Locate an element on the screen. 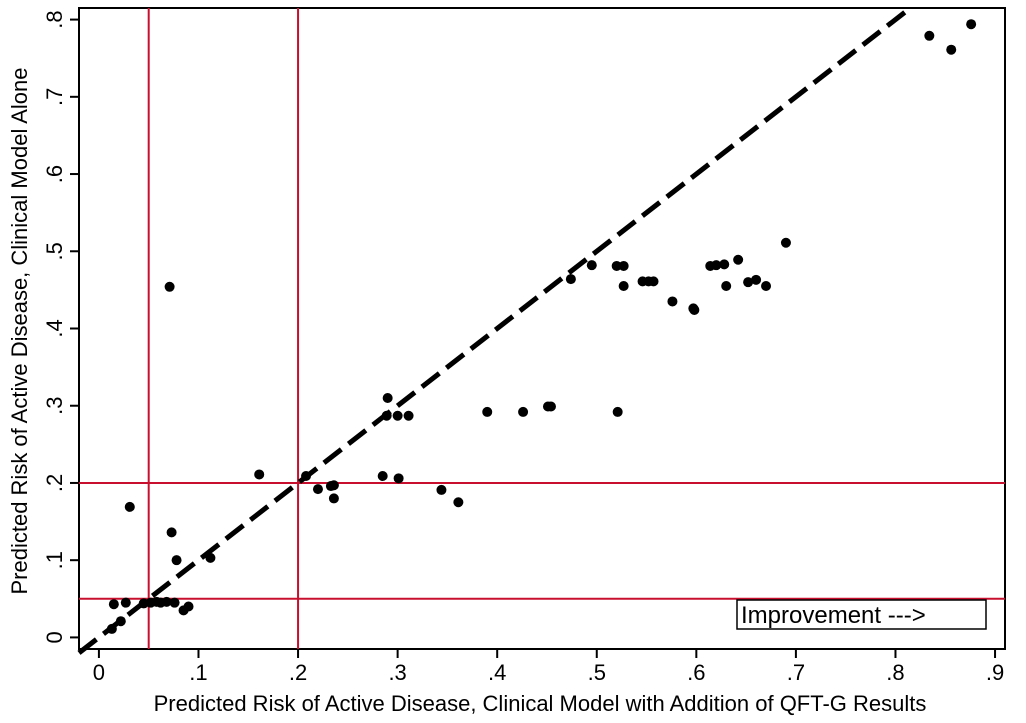  y-axis-ticks: 0 .1 .2 .3 .4 .5 .6 .7 .8 is located at coordinates (60, 327).